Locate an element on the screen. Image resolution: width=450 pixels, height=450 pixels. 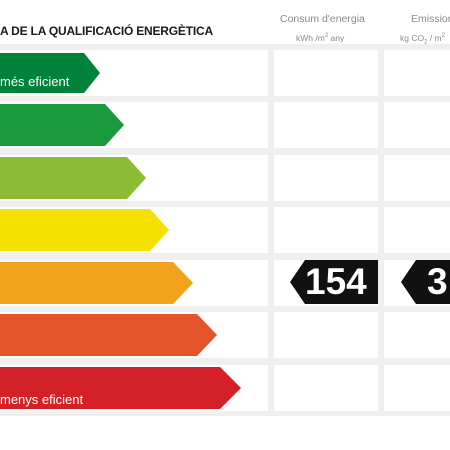
consumption-column-heading: Consum d'energia is located at coordinates (322, 19).